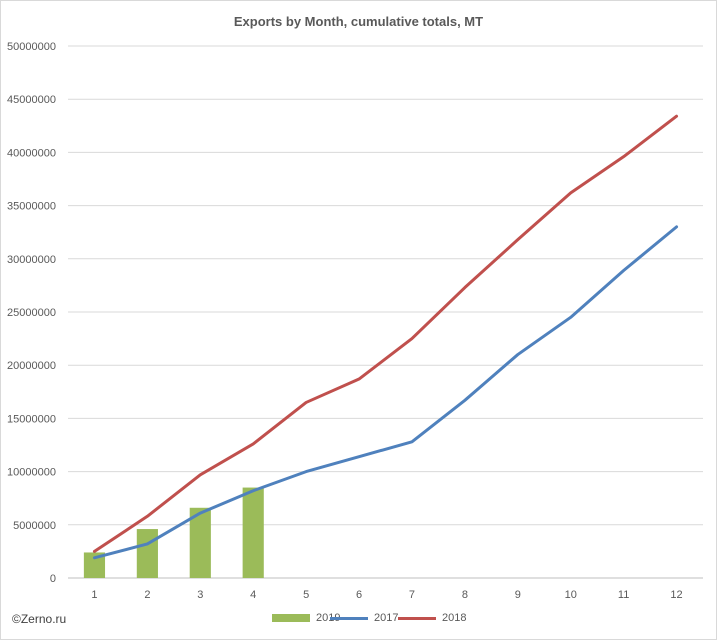 This screenshot has width=717, height=640. What do you see at coordinates (328, 618) in the screenshot?
I see `legend-label-2019: 2019` at bounding box center [328, 618].